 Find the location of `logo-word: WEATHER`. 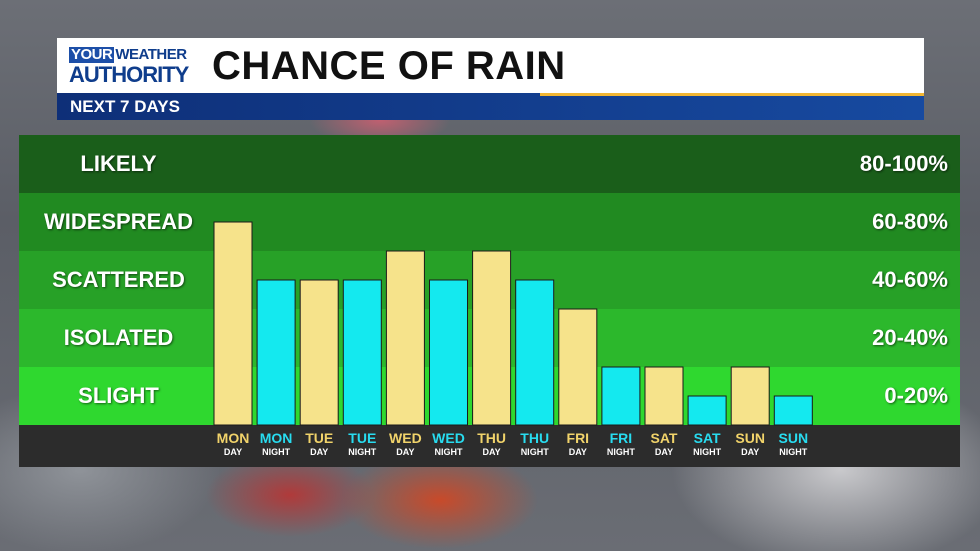

logo-word: WEATHER is located at coordinates (151, 54).